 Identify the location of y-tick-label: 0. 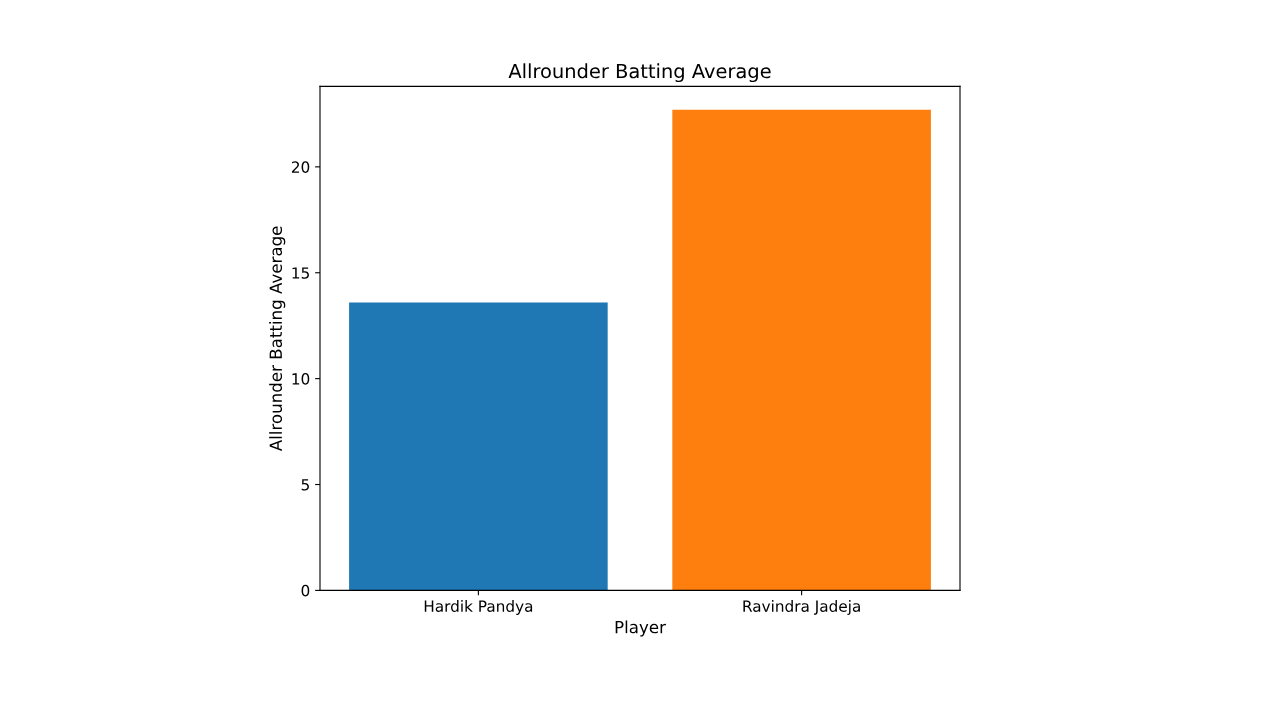
(305, 590).